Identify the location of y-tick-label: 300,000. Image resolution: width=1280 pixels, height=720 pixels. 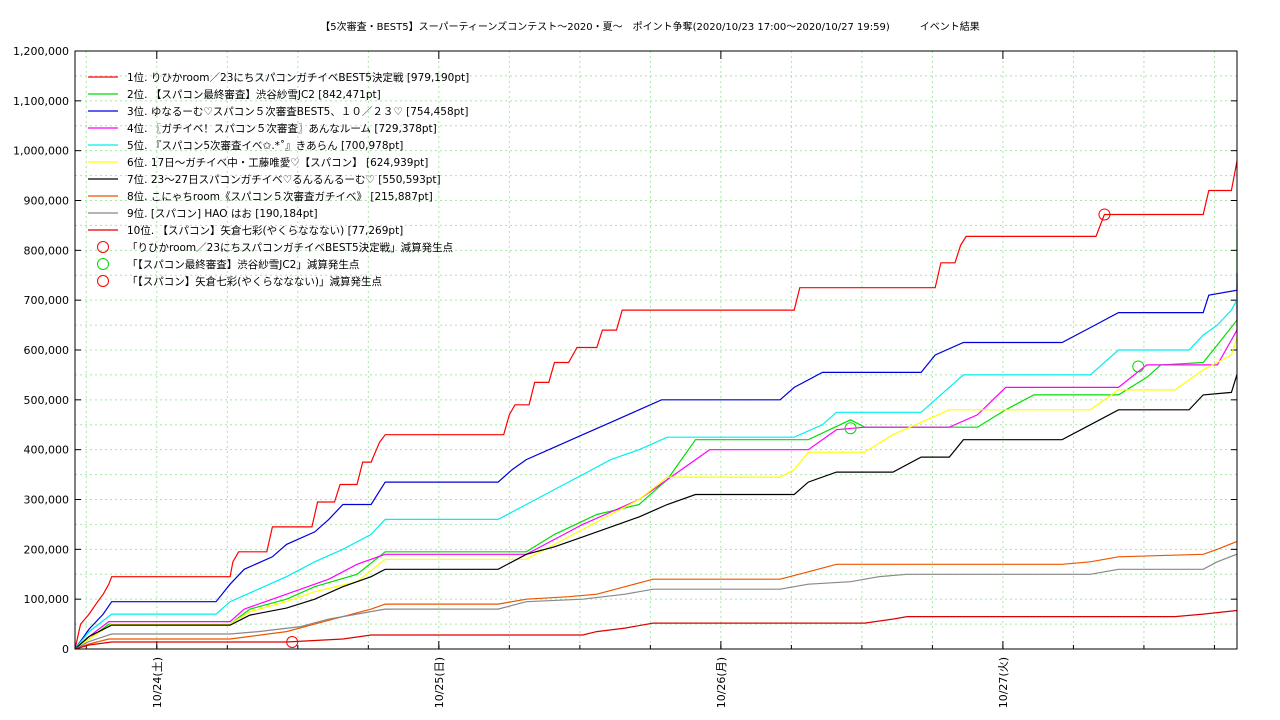
(47, 500).